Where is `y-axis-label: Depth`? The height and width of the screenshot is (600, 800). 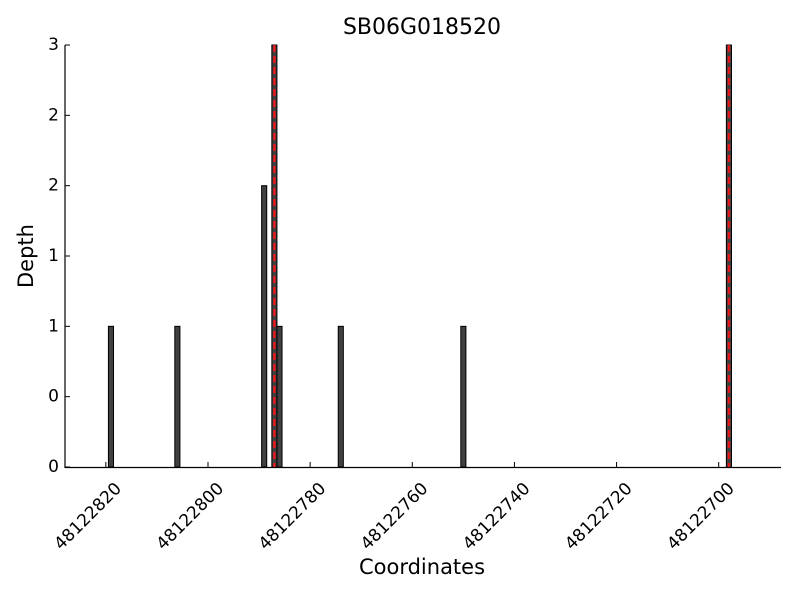
y-axis-label: Depth is located at coordinates (26, 256).